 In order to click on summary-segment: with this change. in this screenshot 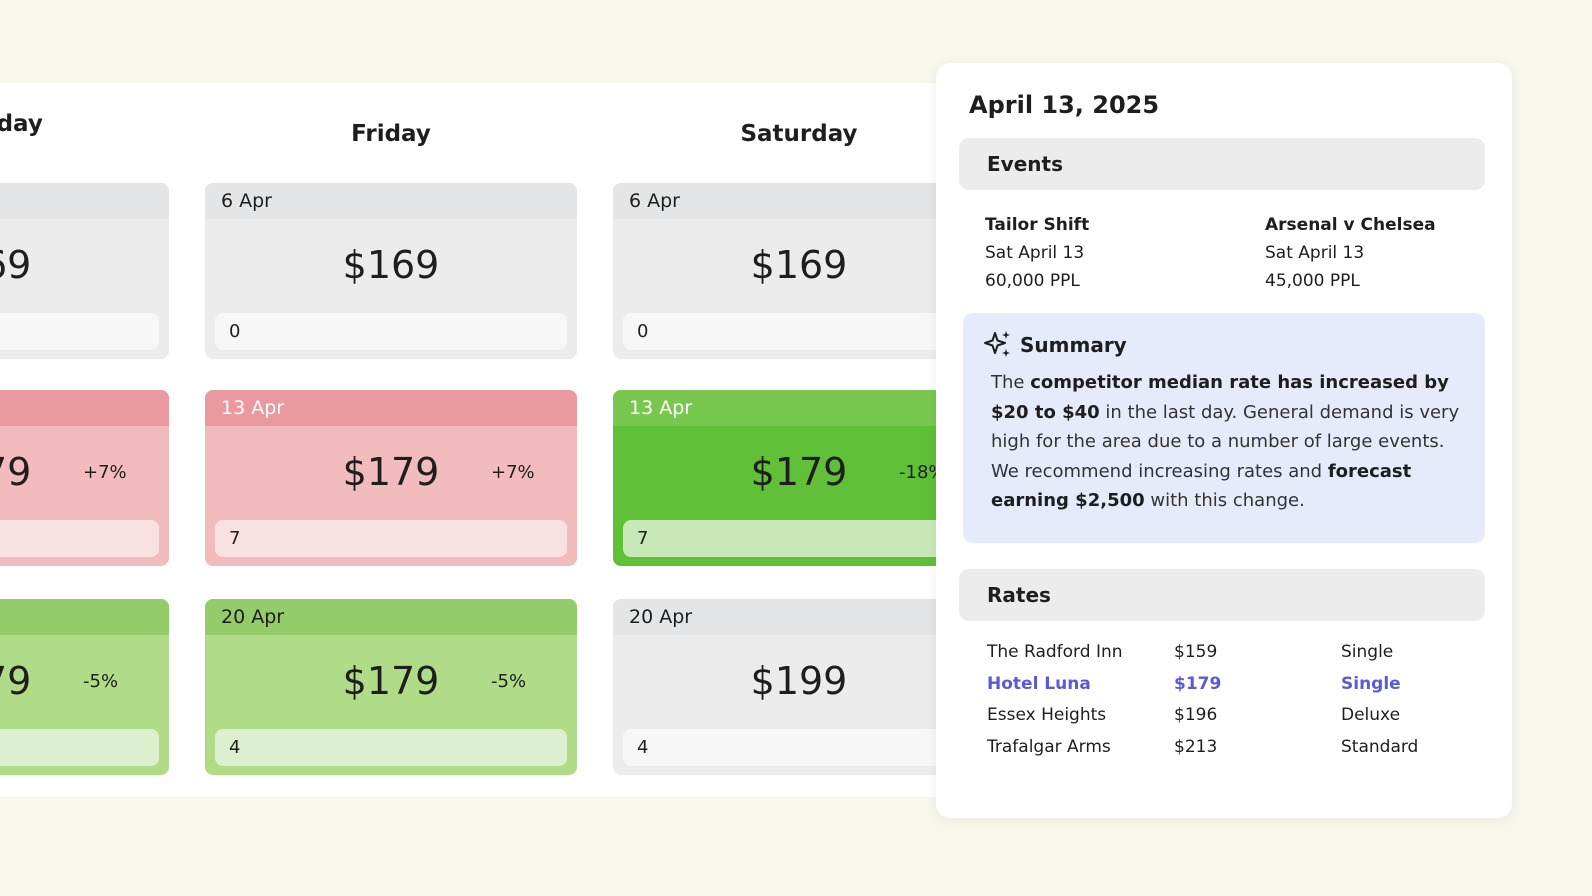, I will do `click(1224, 500)`.